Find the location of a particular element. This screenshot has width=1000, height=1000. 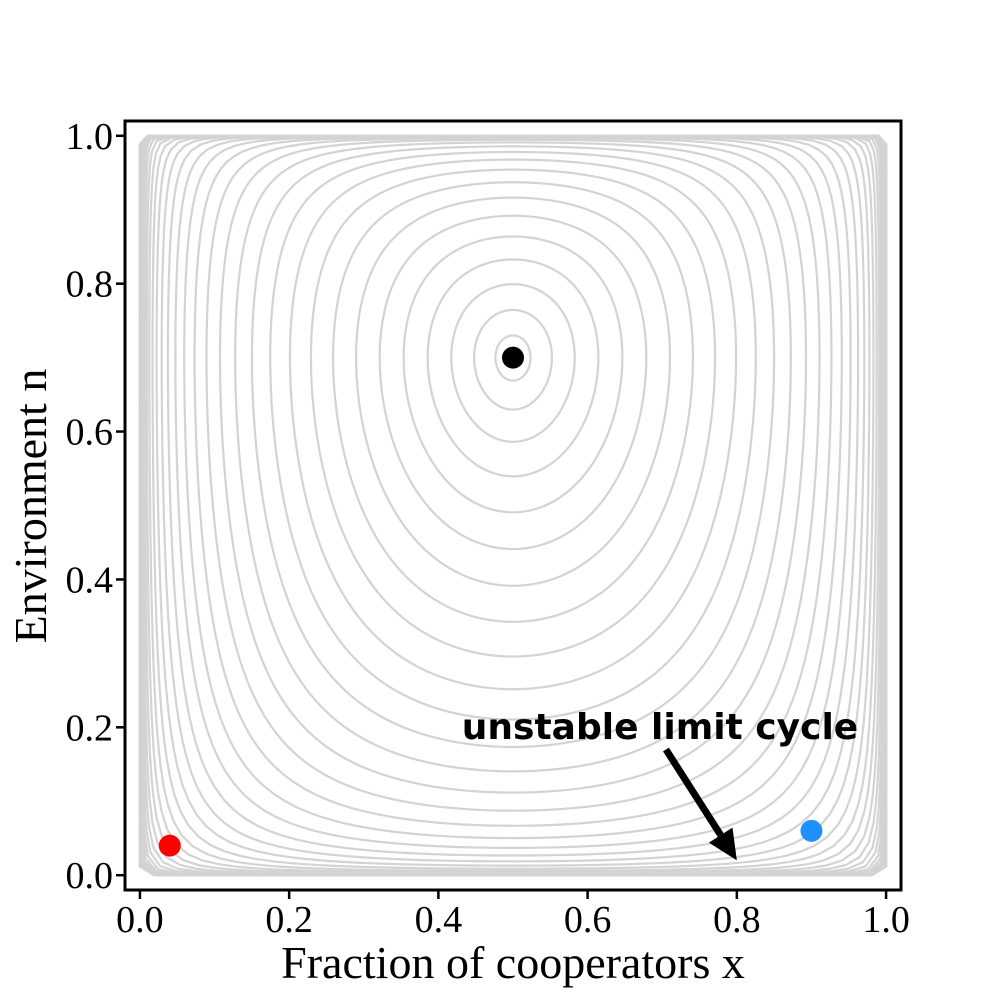

annotation: unstable limit cycle is located at coordinates (660, 784).